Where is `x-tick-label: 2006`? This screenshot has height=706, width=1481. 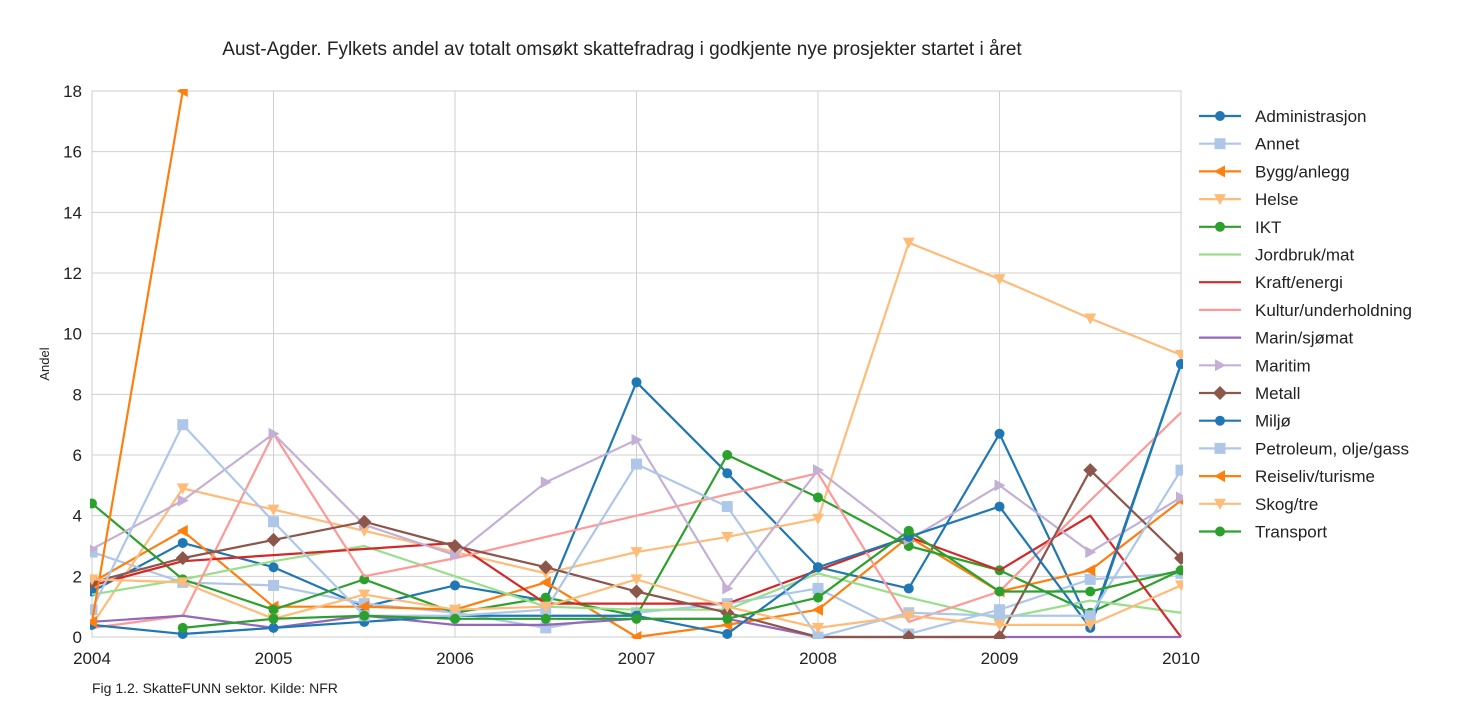 x-tick-label: 2006 is located at coordinates (455, 658).